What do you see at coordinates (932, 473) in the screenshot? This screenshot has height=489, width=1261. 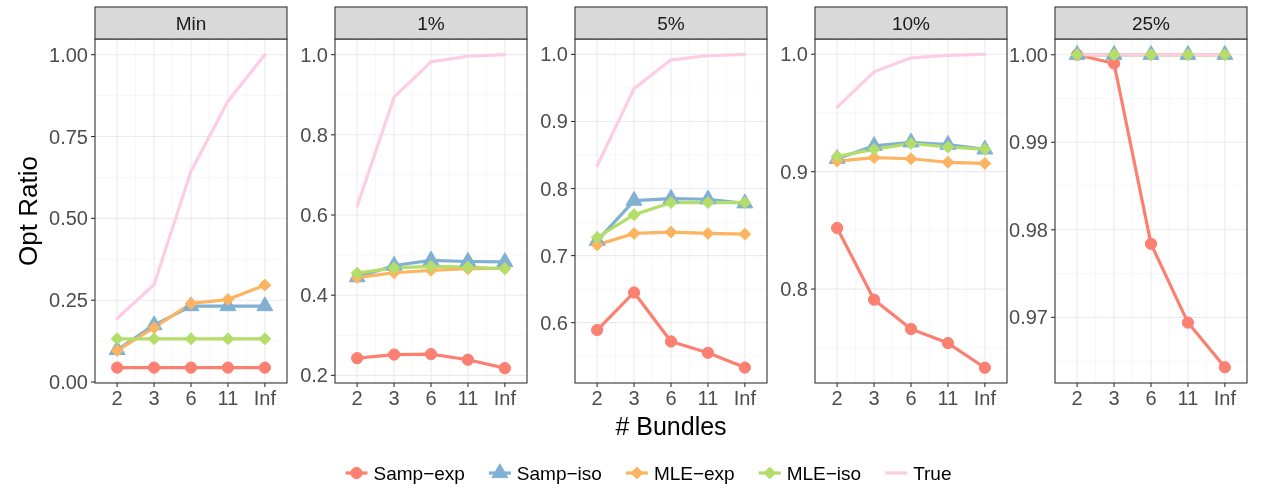 I see `legend-label: True` at bounding box center [932, 473].